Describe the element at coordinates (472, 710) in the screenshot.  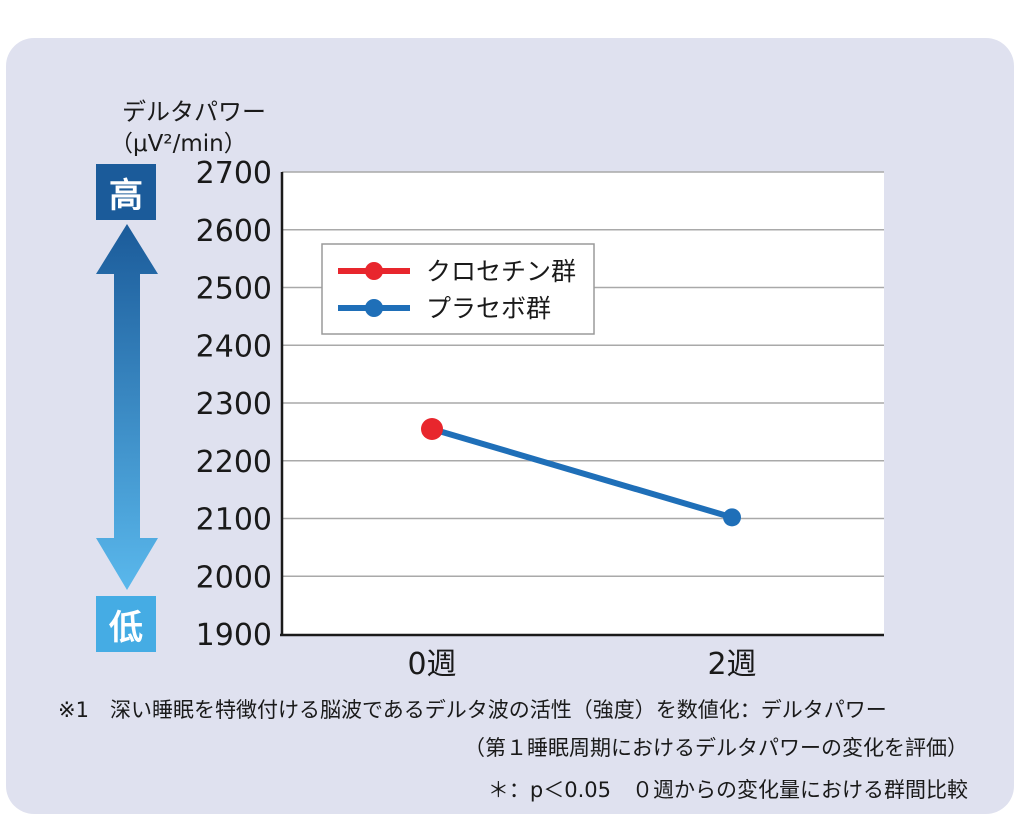
I see `footnote-1: ※1 深い睡眠を特徴付ける脳波であるデルタ波の活性（強度）を数値化：デルタパワー` at that location.